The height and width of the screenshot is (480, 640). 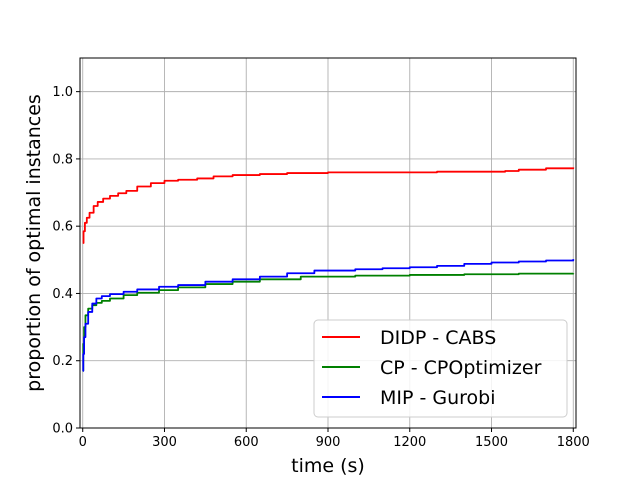 I want to click on legend: DIDP - CABS CP - CPOptimizer MIP - Gurobi, so click(x=440, y=368).